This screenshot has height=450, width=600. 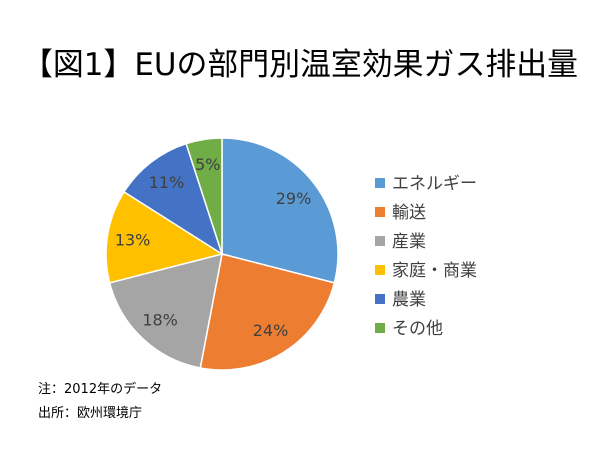 I want to click on pie-slice-other, so click(x=204, y=196).